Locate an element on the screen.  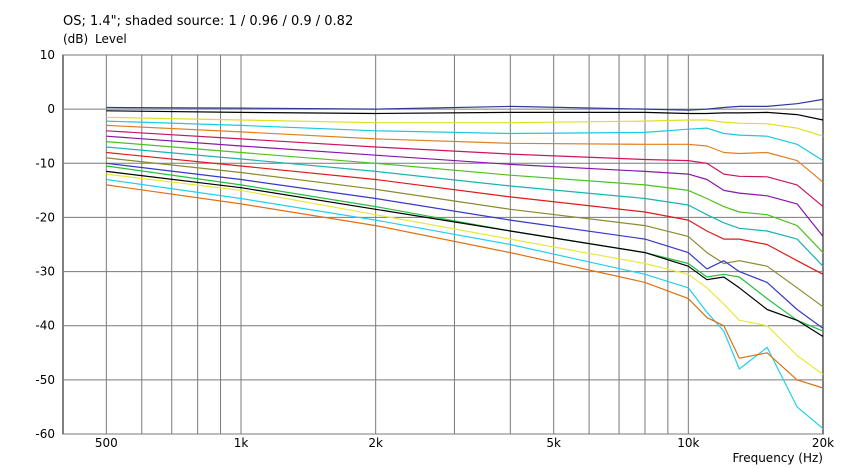
x-tick-label-0: 500 is located at coordinates (106, 443).